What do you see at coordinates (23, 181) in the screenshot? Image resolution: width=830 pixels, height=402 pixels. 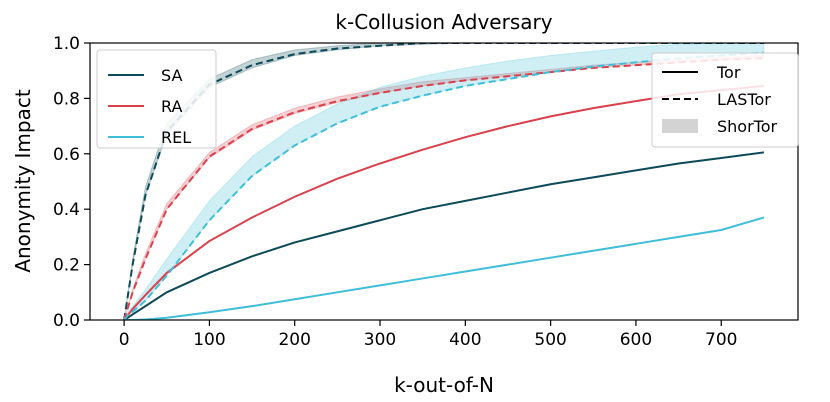 I see `y-axis-label: Anonymity Impact` at bounding box center [23, 181].